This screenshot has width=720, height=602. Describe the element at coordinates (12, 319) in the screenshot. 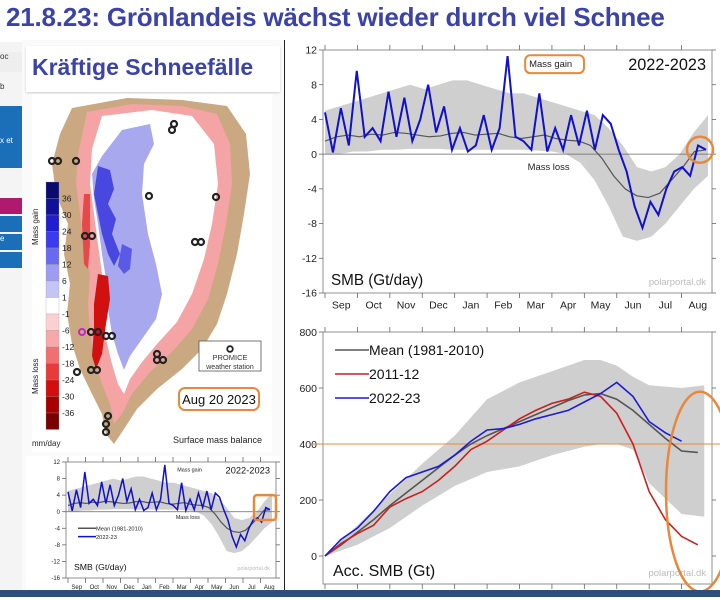

I see `side-strip: oc b x et e` at that location.